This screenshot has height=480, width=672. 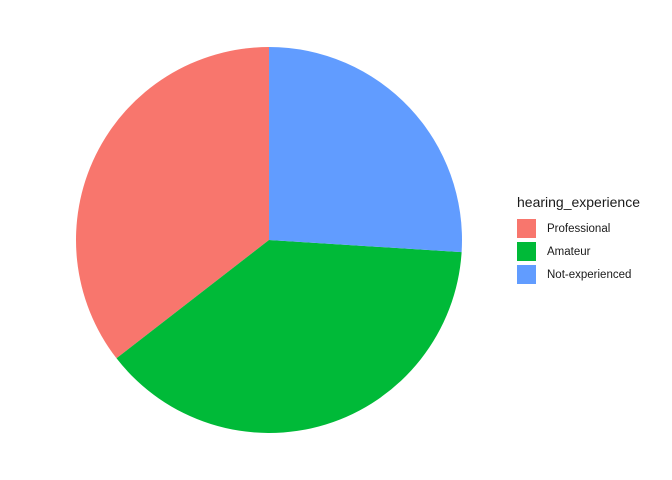 I want to click on legend-item: Not-experienced, so click(x=578, y=274).